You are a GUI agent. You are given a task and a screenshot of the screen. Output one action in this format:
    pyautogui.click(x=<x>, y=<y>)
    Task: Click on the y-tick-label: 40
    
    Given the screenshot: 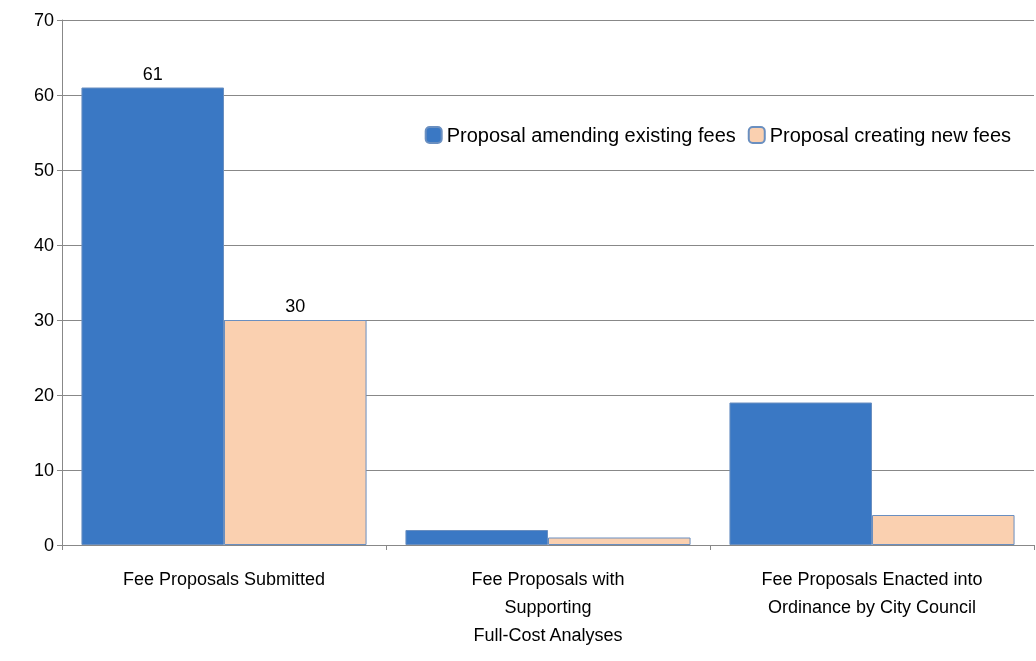 What is the action you would take?
    pyautogui.click(x=43, y=245)
    